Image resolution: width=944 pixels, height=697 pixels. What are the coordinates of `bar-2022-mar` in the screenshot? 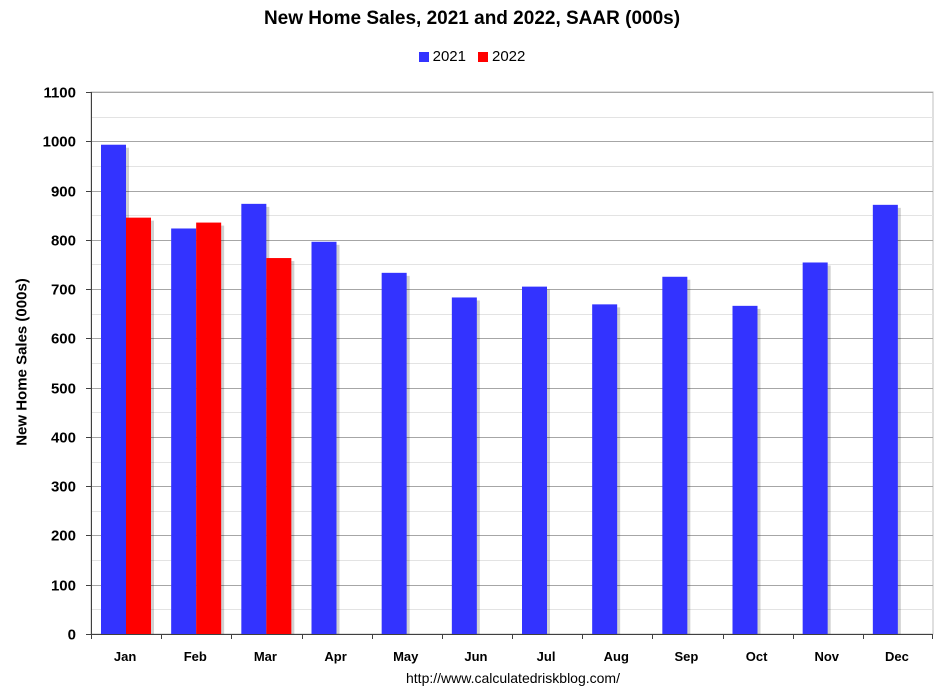 It's located at (279, 446).